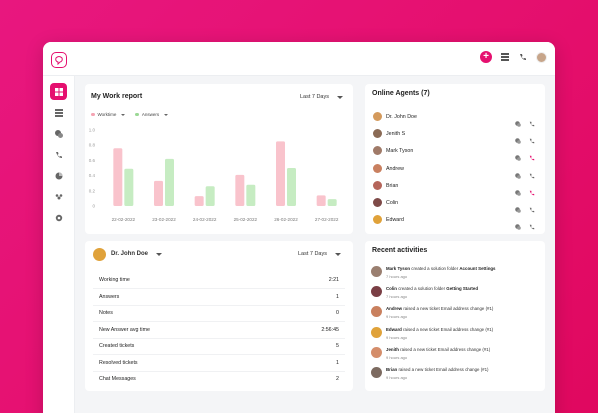 The height and width of the screenshot is (413, 598). I want to click on sidebar-item-chats, so click(58, 133).